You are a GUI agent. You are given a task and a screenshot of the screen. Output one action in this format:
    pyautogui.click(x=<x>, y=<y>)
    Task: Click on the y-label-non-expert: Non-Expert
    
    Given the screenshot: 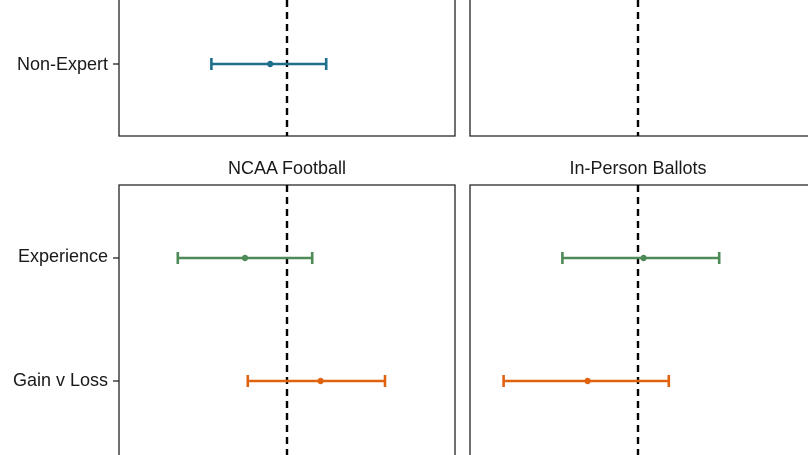 What is the action you would take?
    pyautogui.click(x=62, y=64)
    